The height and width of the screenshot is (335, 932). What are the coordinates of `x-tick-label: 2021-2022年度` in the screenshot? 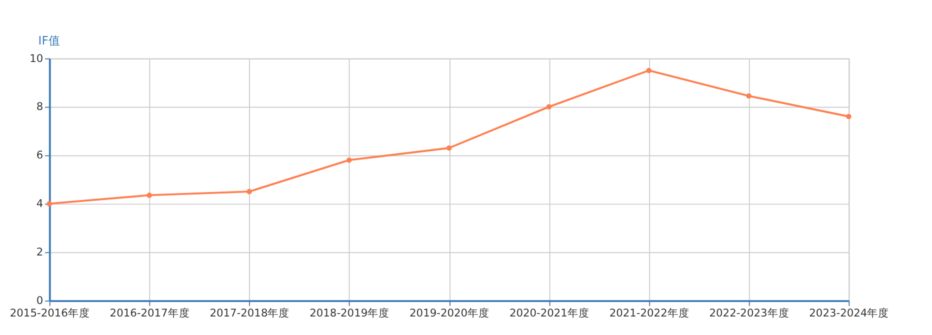 It's located at (649, 313).